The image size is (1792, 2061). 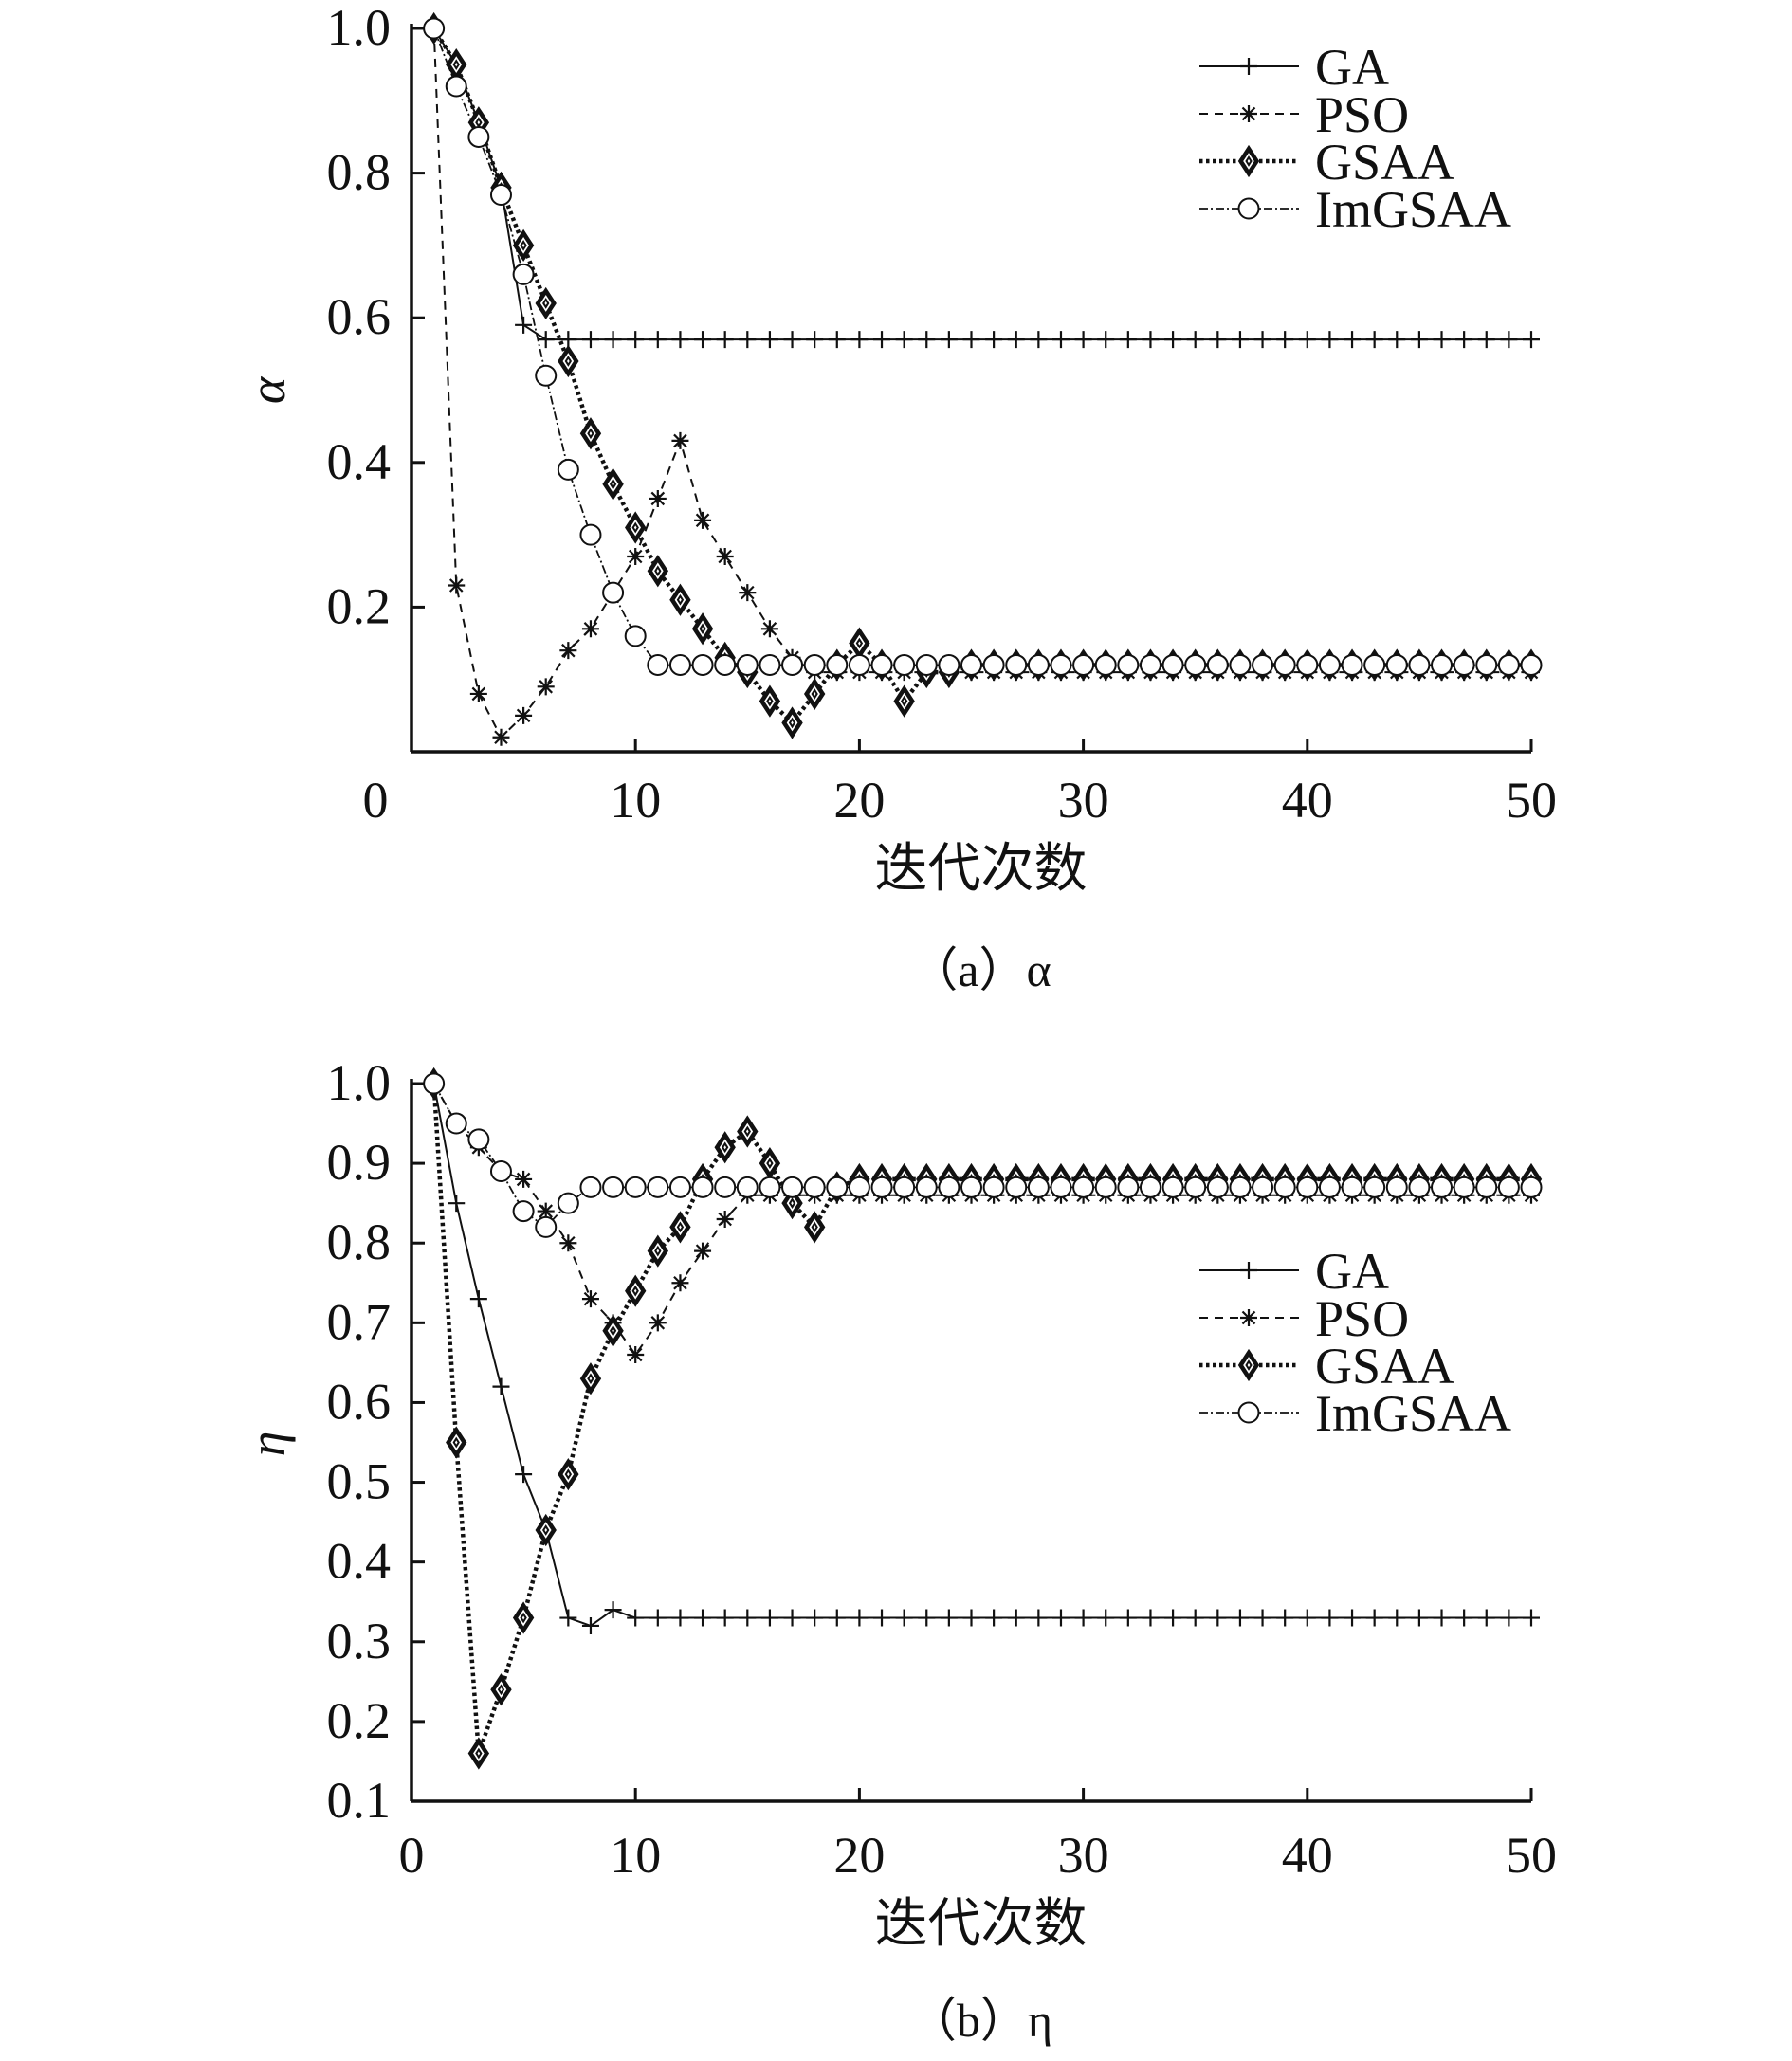 What do you see at coordinates (980, 2020) in the screenshot?
I see `panel-caption: （b）η` at bounding box center [980, 2020].